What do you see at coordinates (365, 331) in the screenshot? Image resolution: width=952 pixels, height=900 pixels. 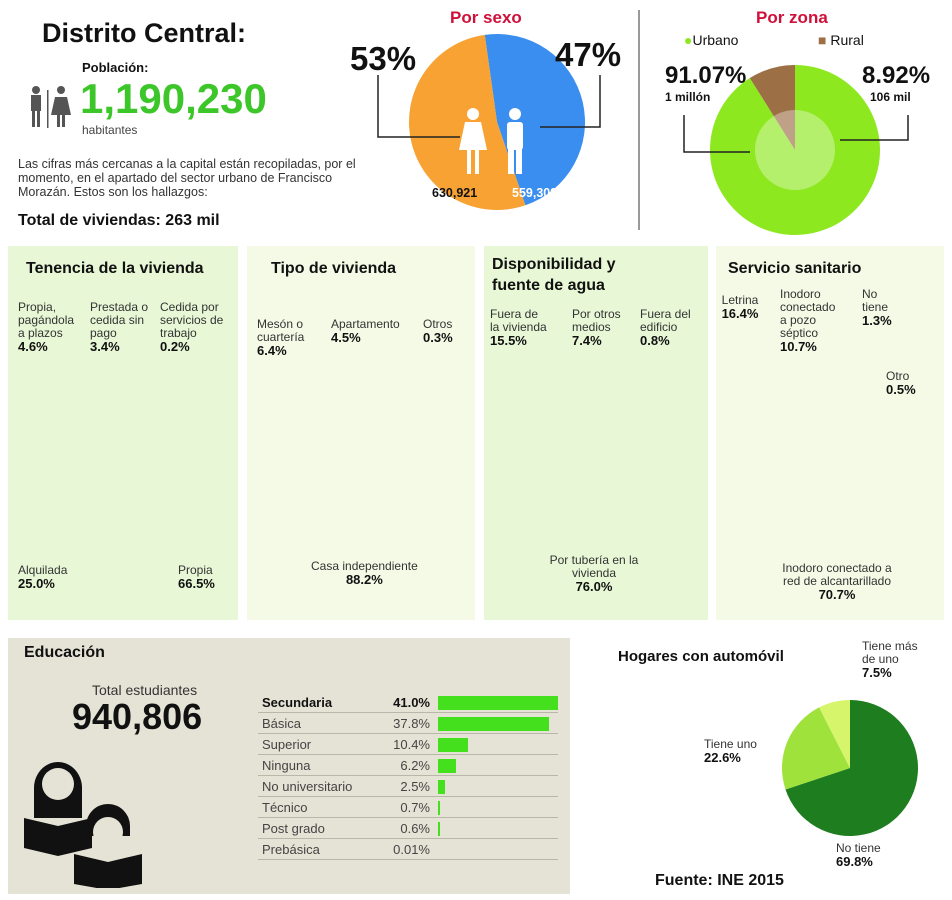 I see `label-apartamento: Apartamento 4.5%` at bounding box center [365, 331].